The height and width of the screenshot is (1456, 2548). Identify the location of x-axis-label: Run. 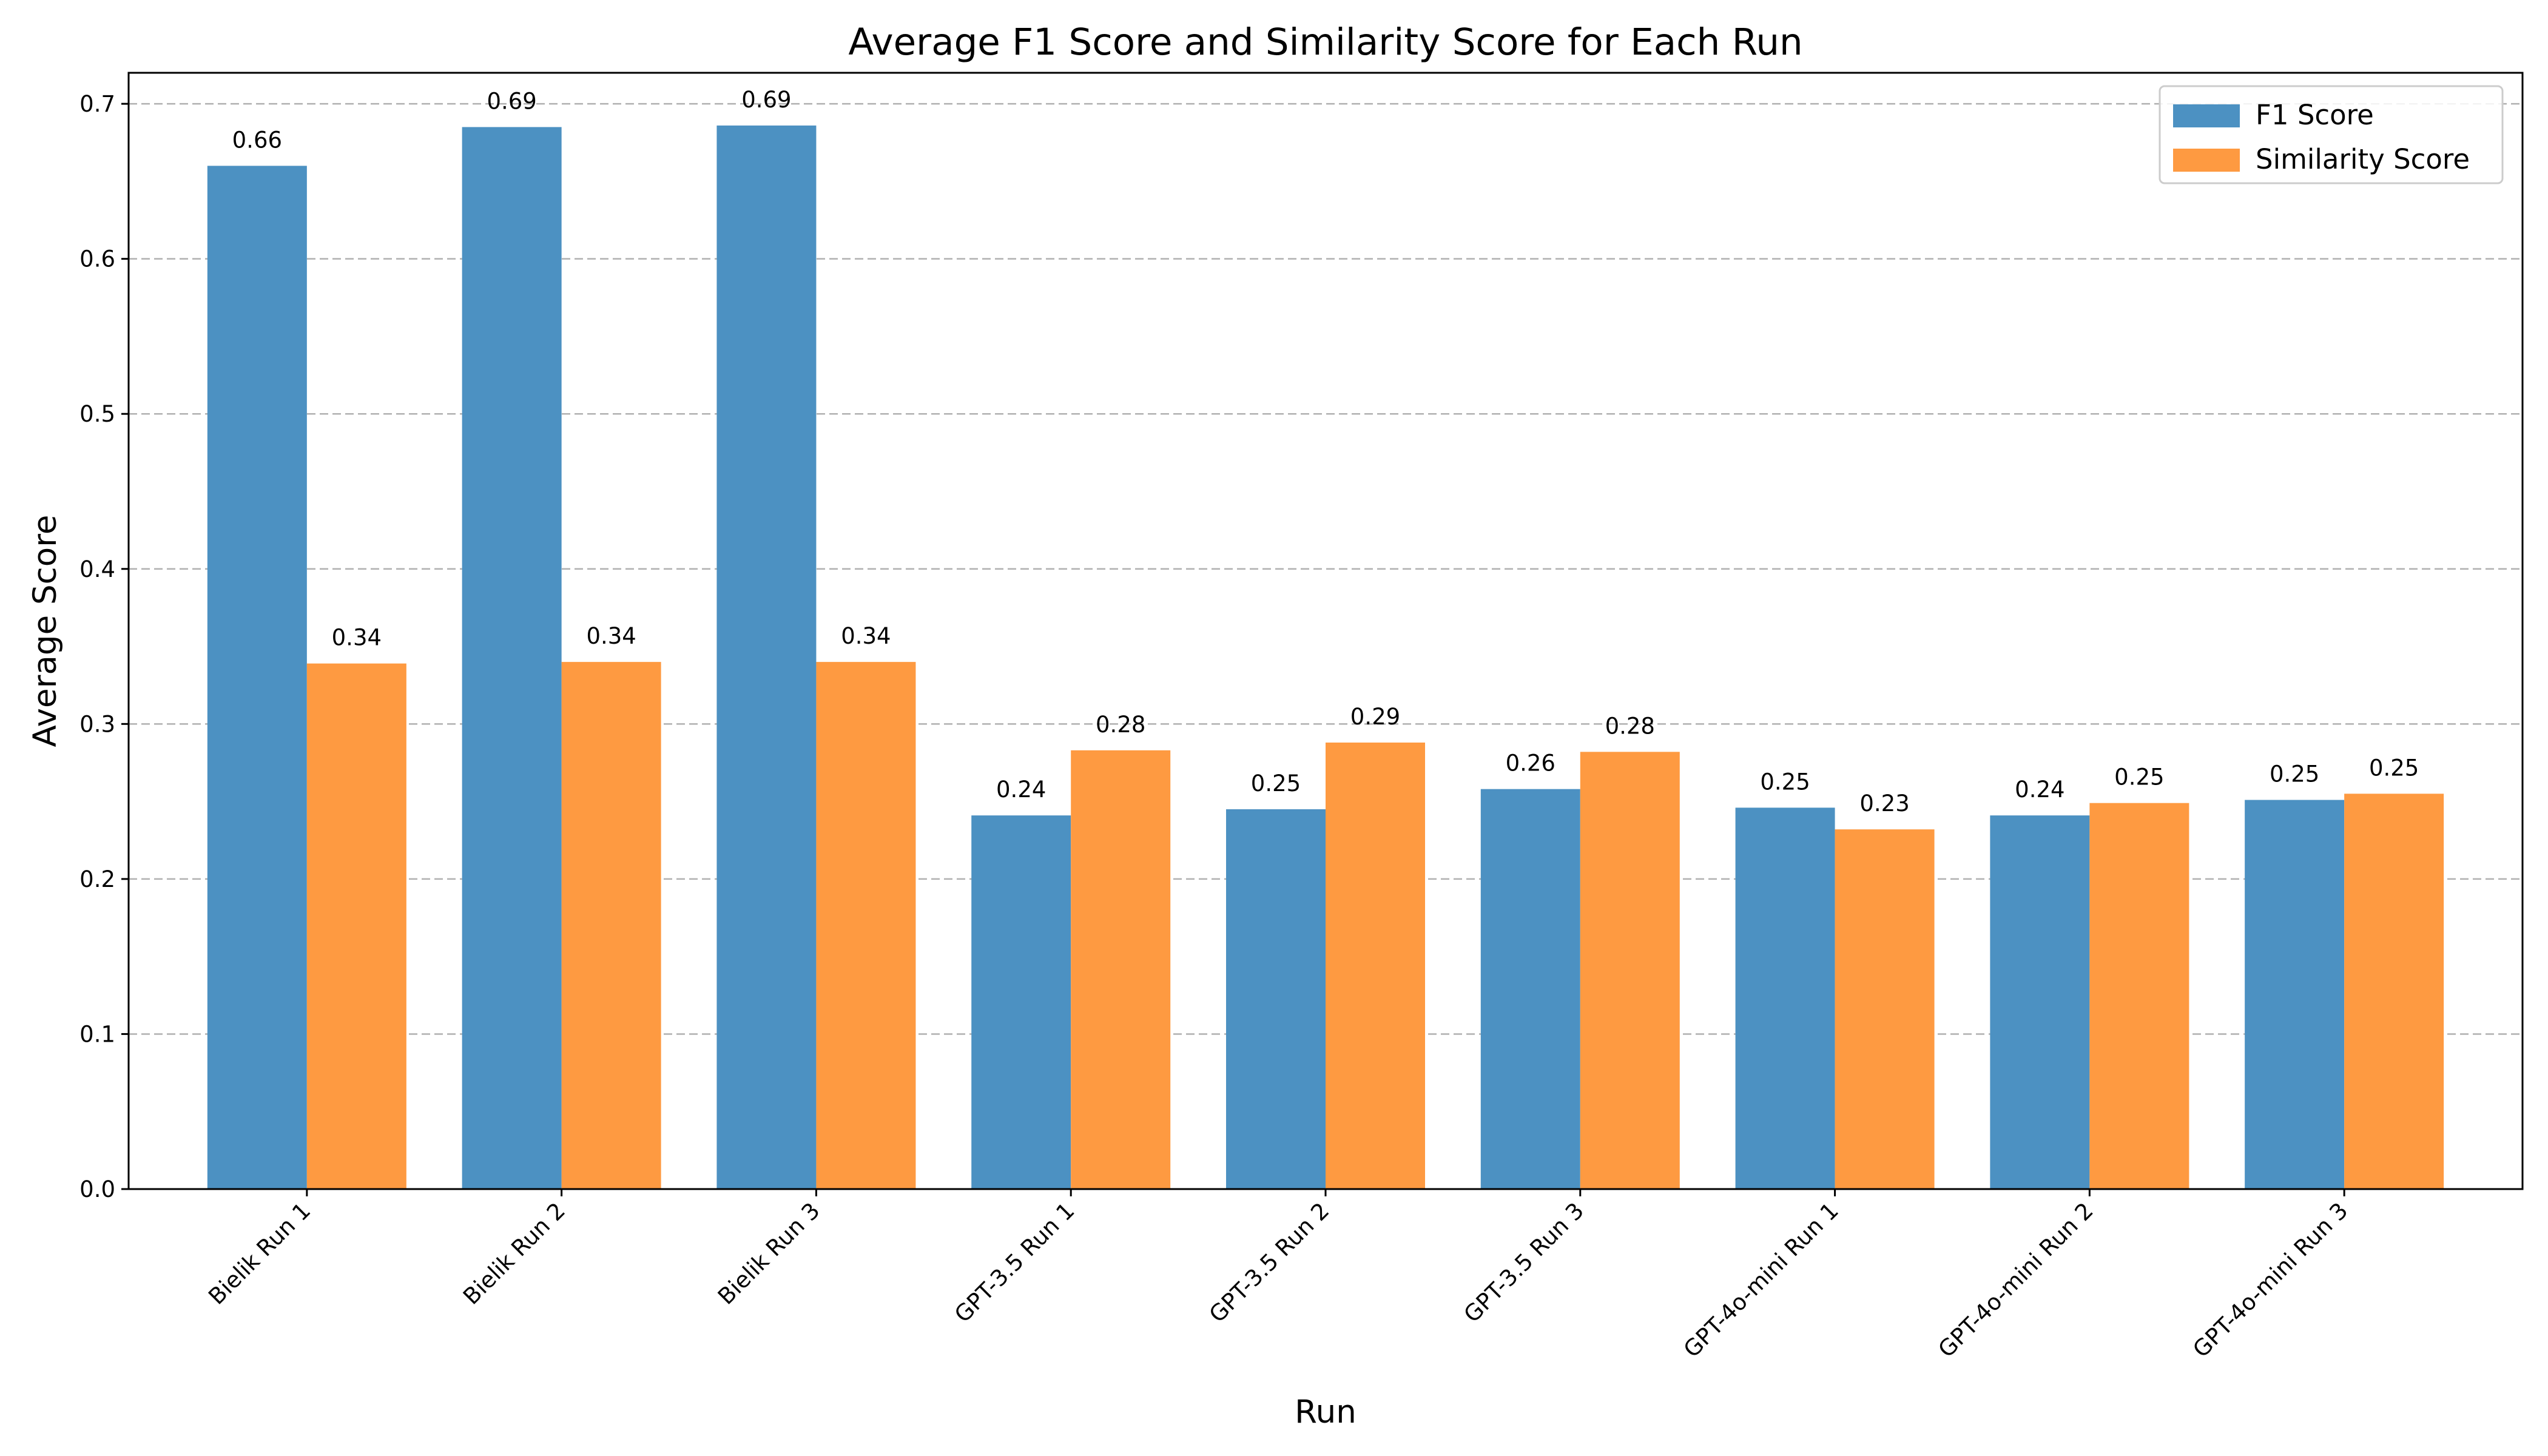
(1326, 1412).